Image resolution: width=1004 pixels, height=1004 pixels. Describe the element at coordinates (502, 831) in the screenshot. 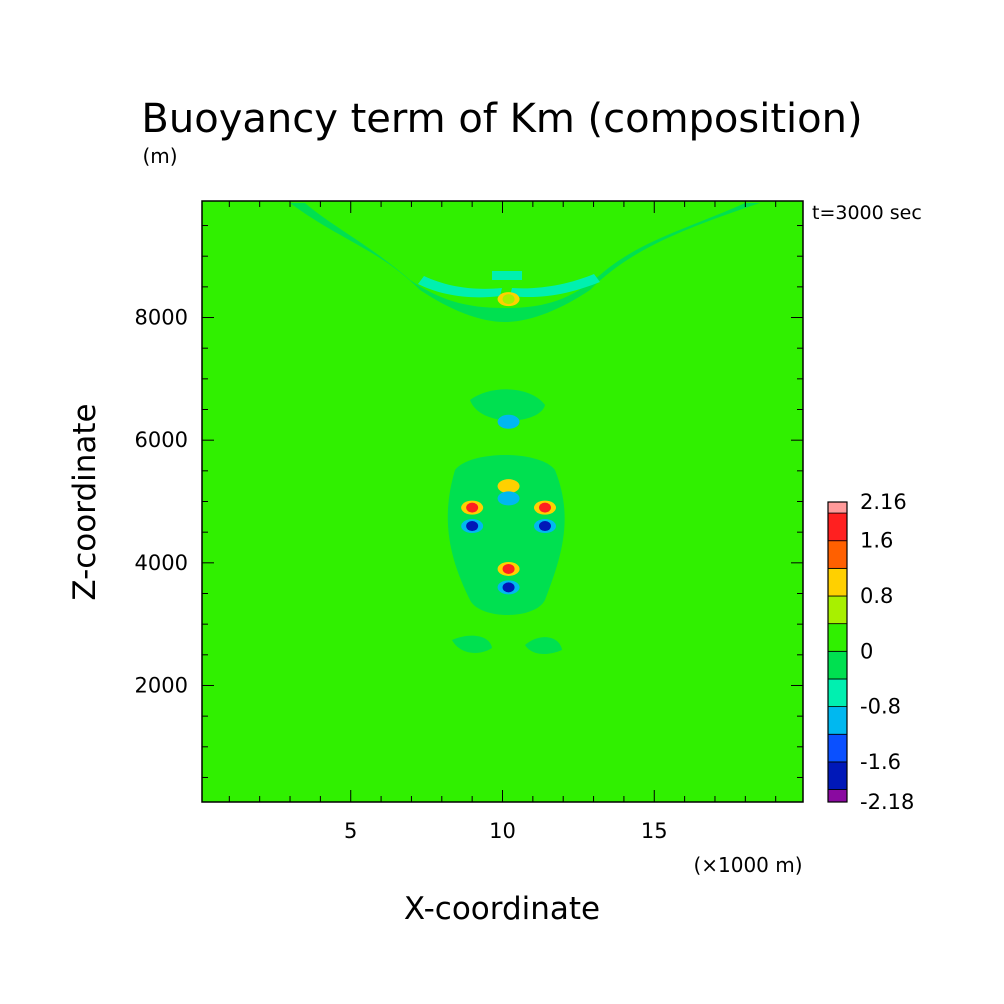

I see `x-tick-label: 10` at that location.